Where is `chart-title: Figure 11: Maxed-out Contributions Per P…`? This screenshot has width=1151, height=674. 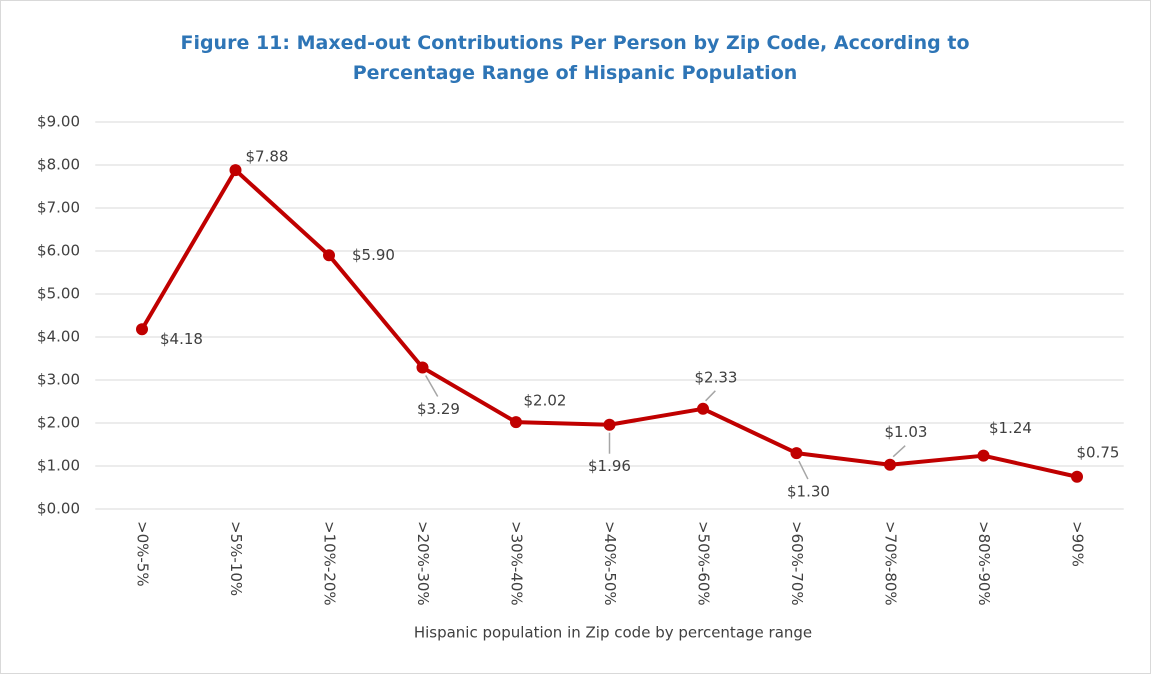 chart-title: Figure 11: Maxed-out Contributions Per P… is located at coordinates (575, 58).